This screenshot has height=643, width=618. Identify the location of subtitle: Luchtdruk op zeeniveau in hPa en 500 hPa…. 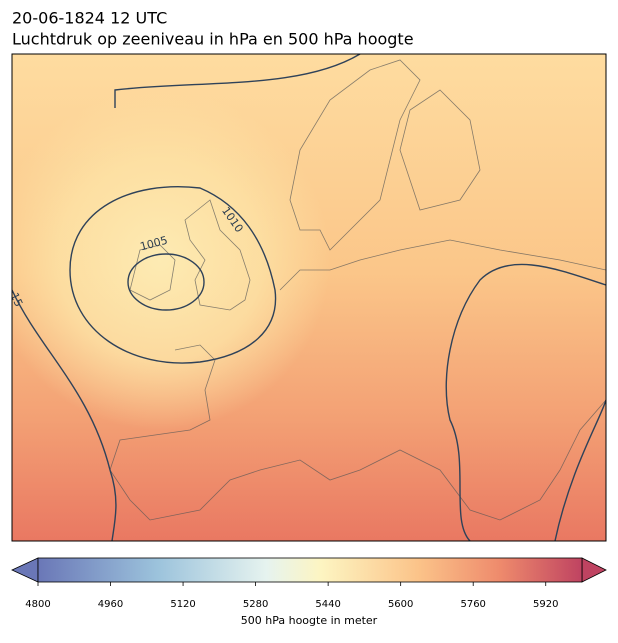
(213, 39).